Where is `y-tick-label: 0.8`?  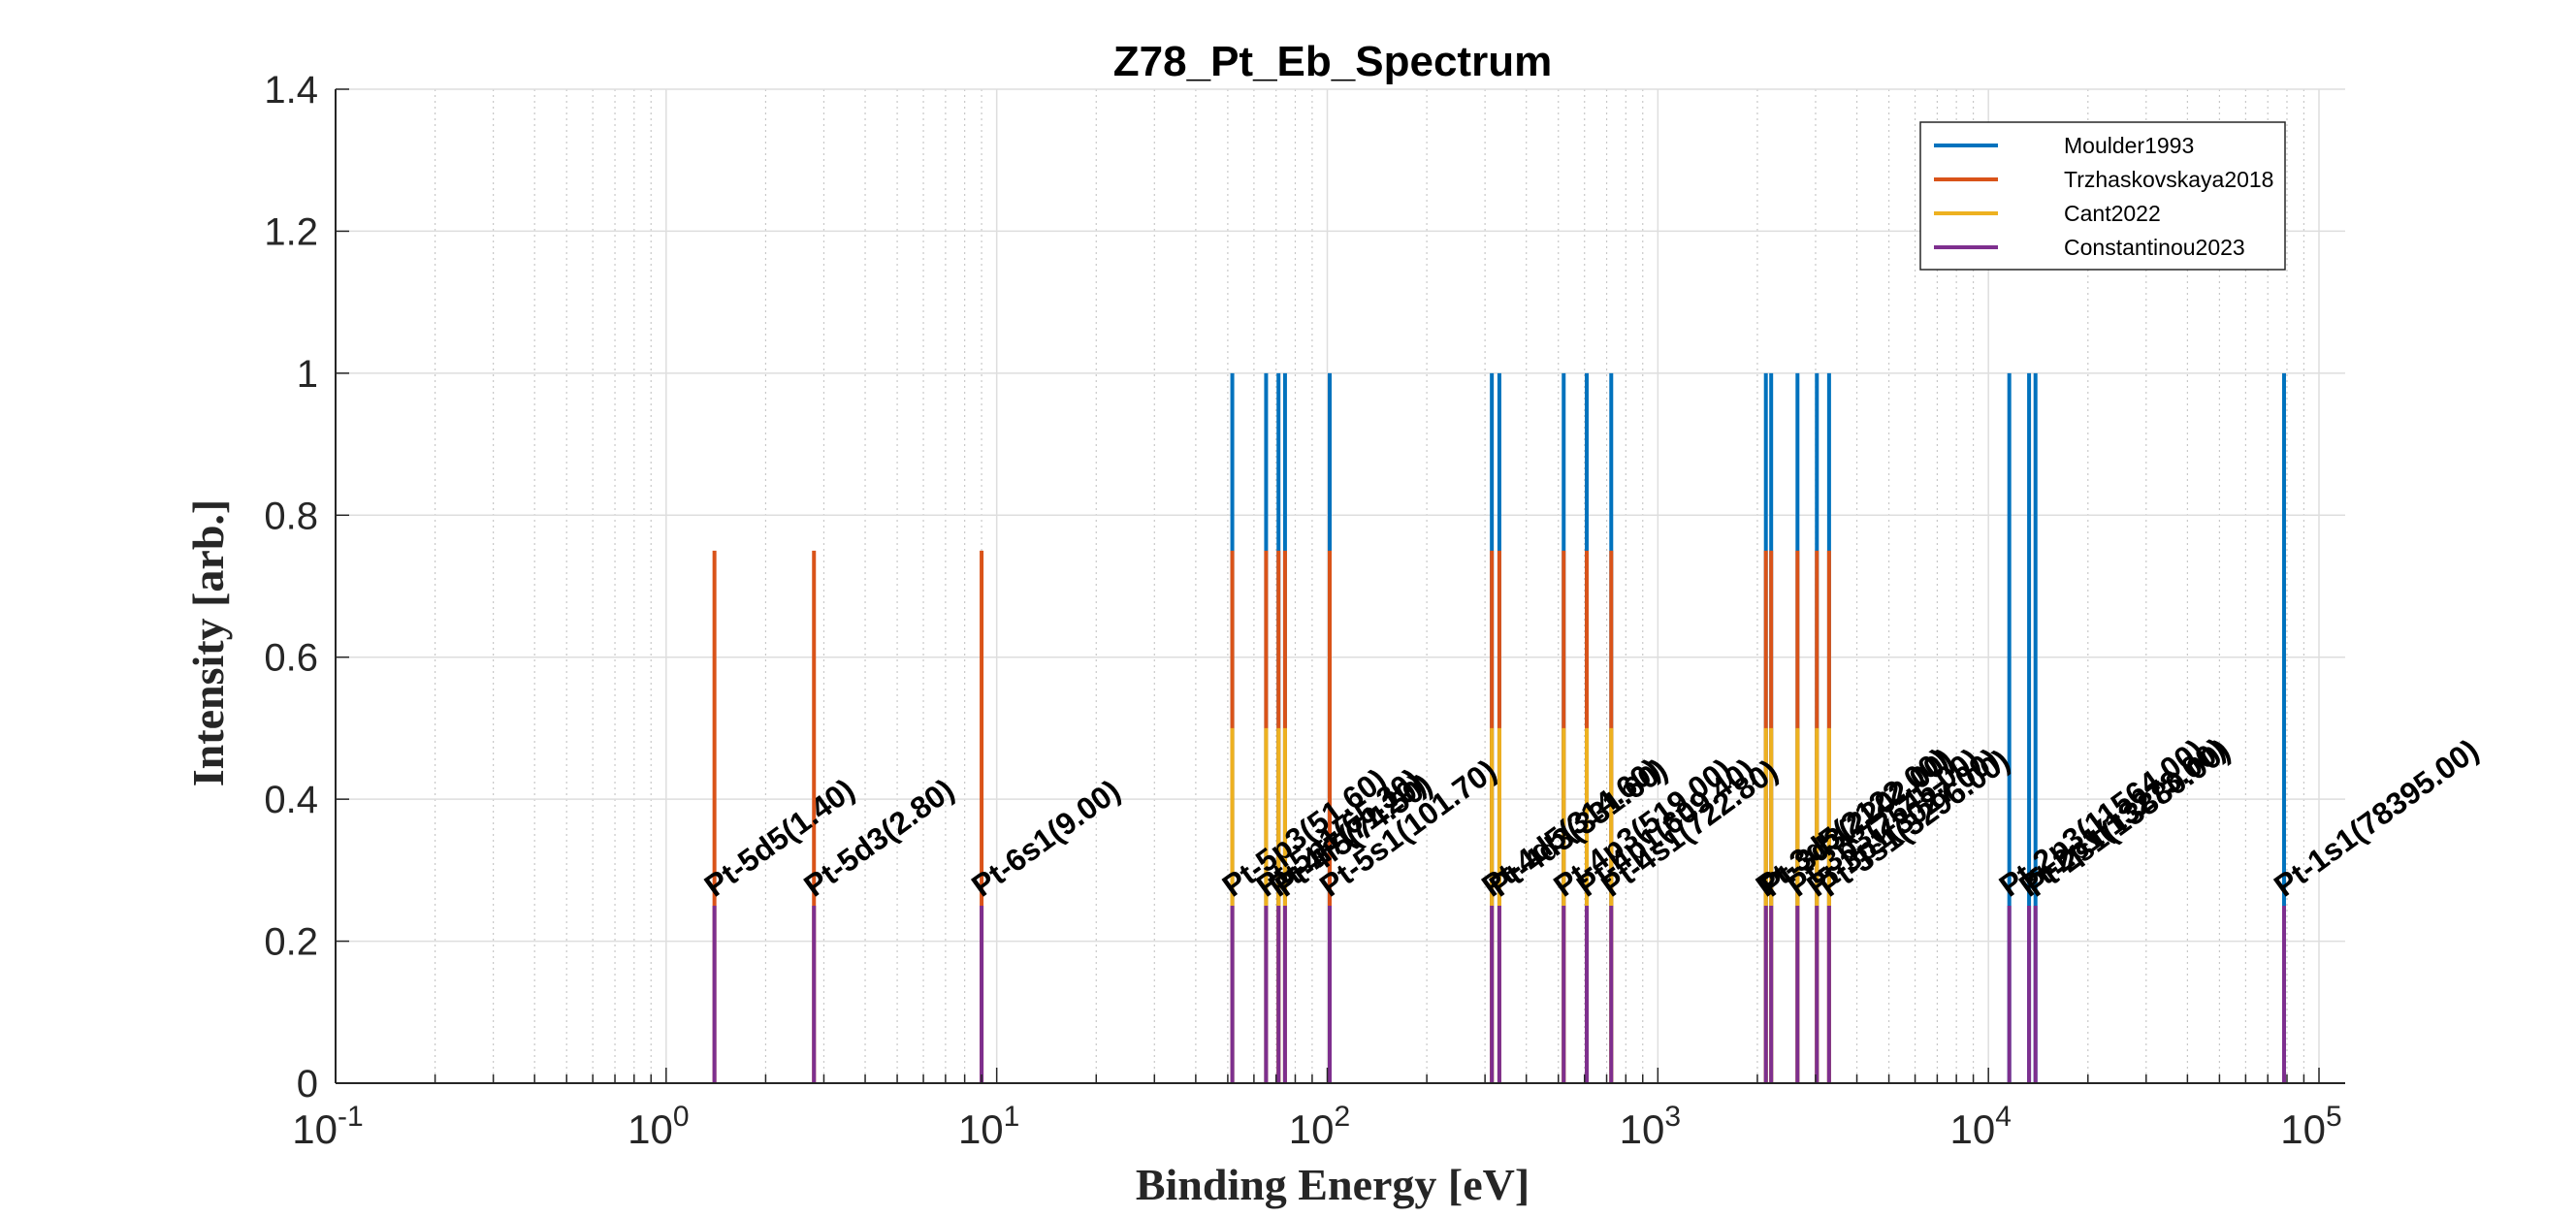 y-tick-label: 0.8 is located at coordinates (291, 516).